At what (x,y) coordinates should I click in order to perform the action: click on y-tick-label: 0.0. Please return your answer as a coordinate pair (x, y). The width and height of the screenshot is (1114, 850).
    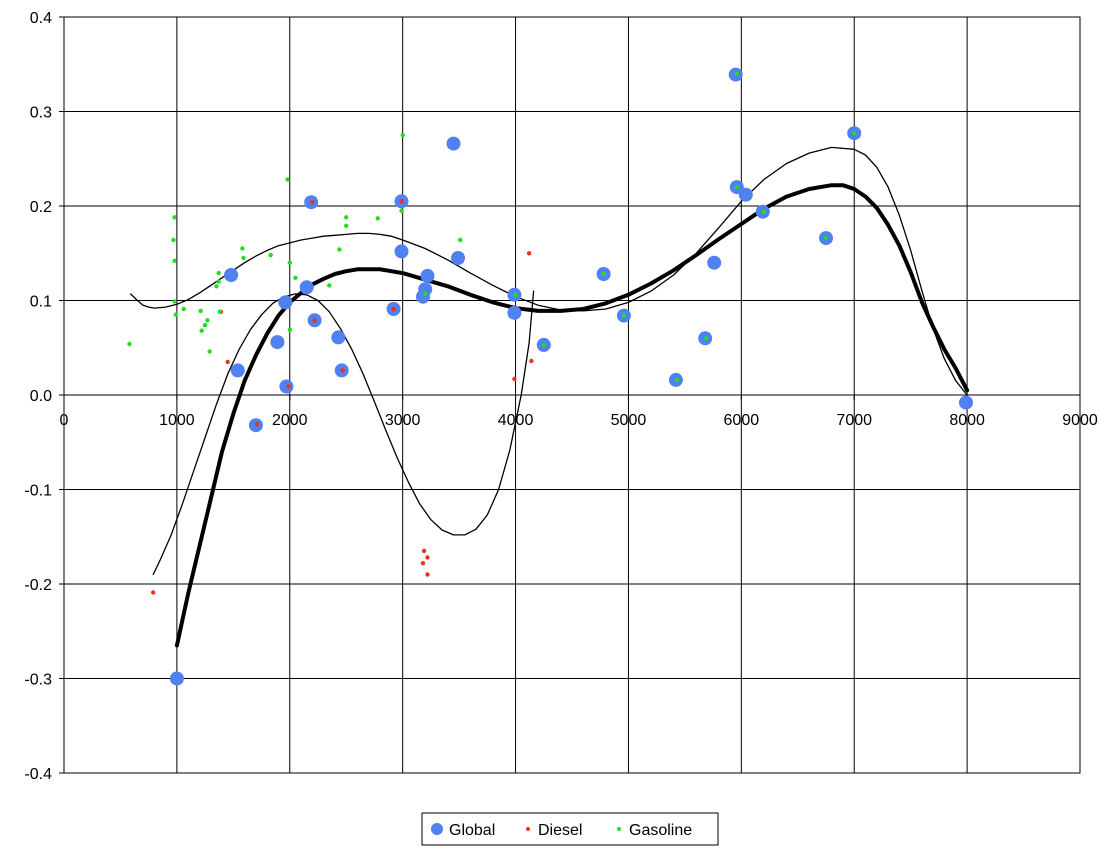
    Looking at the image, I should click on (41, 396).